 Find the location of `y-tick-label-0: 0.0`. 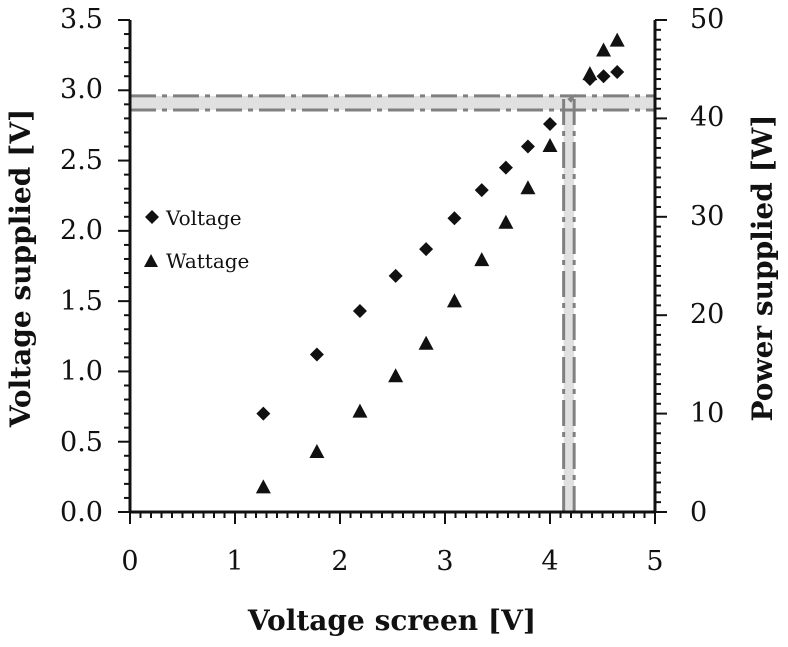

y-tick-label-0: 0.0 is located at coordinates (81, 512).